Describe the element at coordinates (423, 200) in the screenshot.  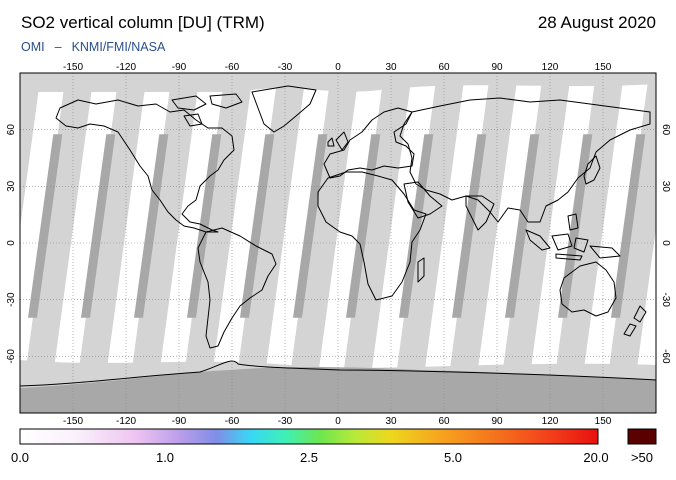
I see `arabia-coast` at that location.